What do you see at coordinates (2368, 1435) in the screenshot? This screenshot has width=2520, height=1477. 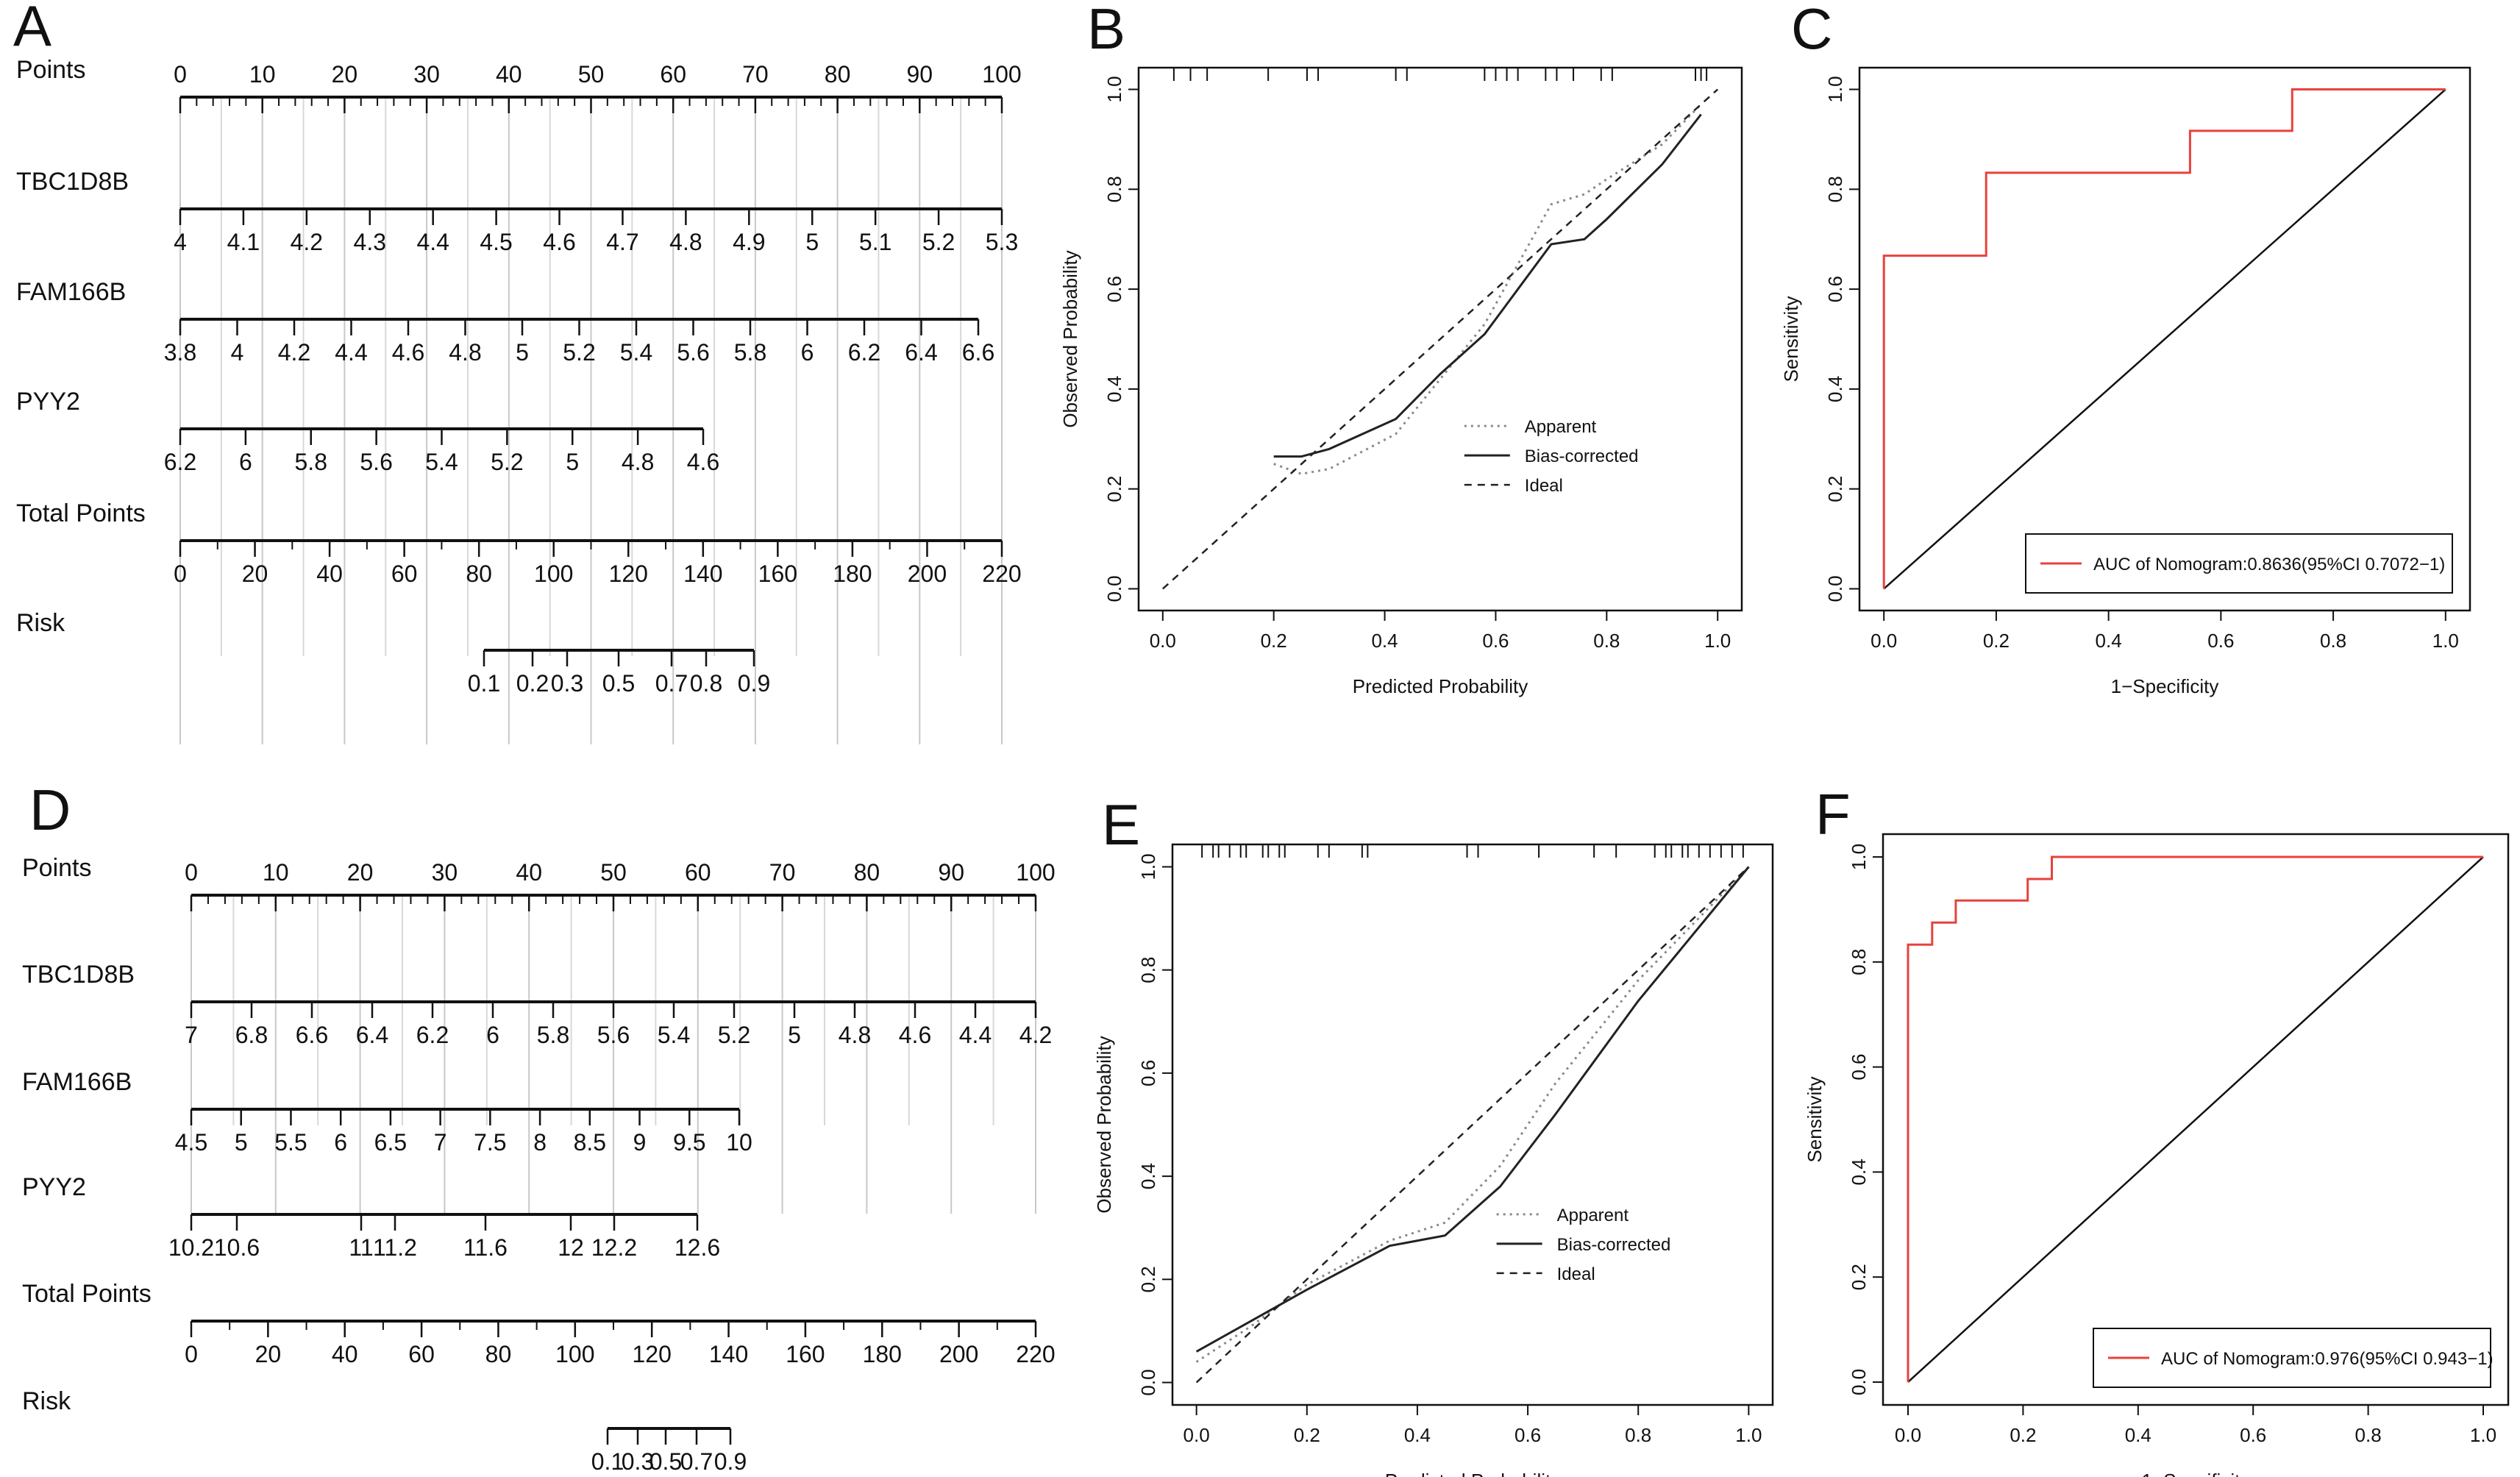 I see `x-tick-label: 0.8` at bounding box center [2368, 1435].